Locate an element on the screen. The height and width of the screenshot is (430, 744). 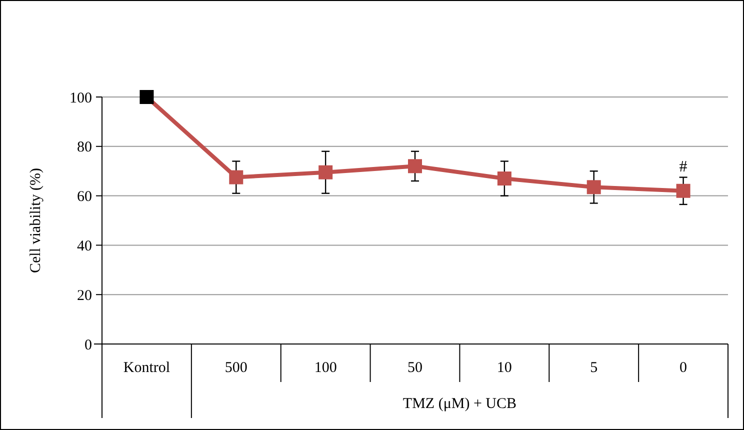
x-tick-label: 100 is located at coordinates (325, 368).